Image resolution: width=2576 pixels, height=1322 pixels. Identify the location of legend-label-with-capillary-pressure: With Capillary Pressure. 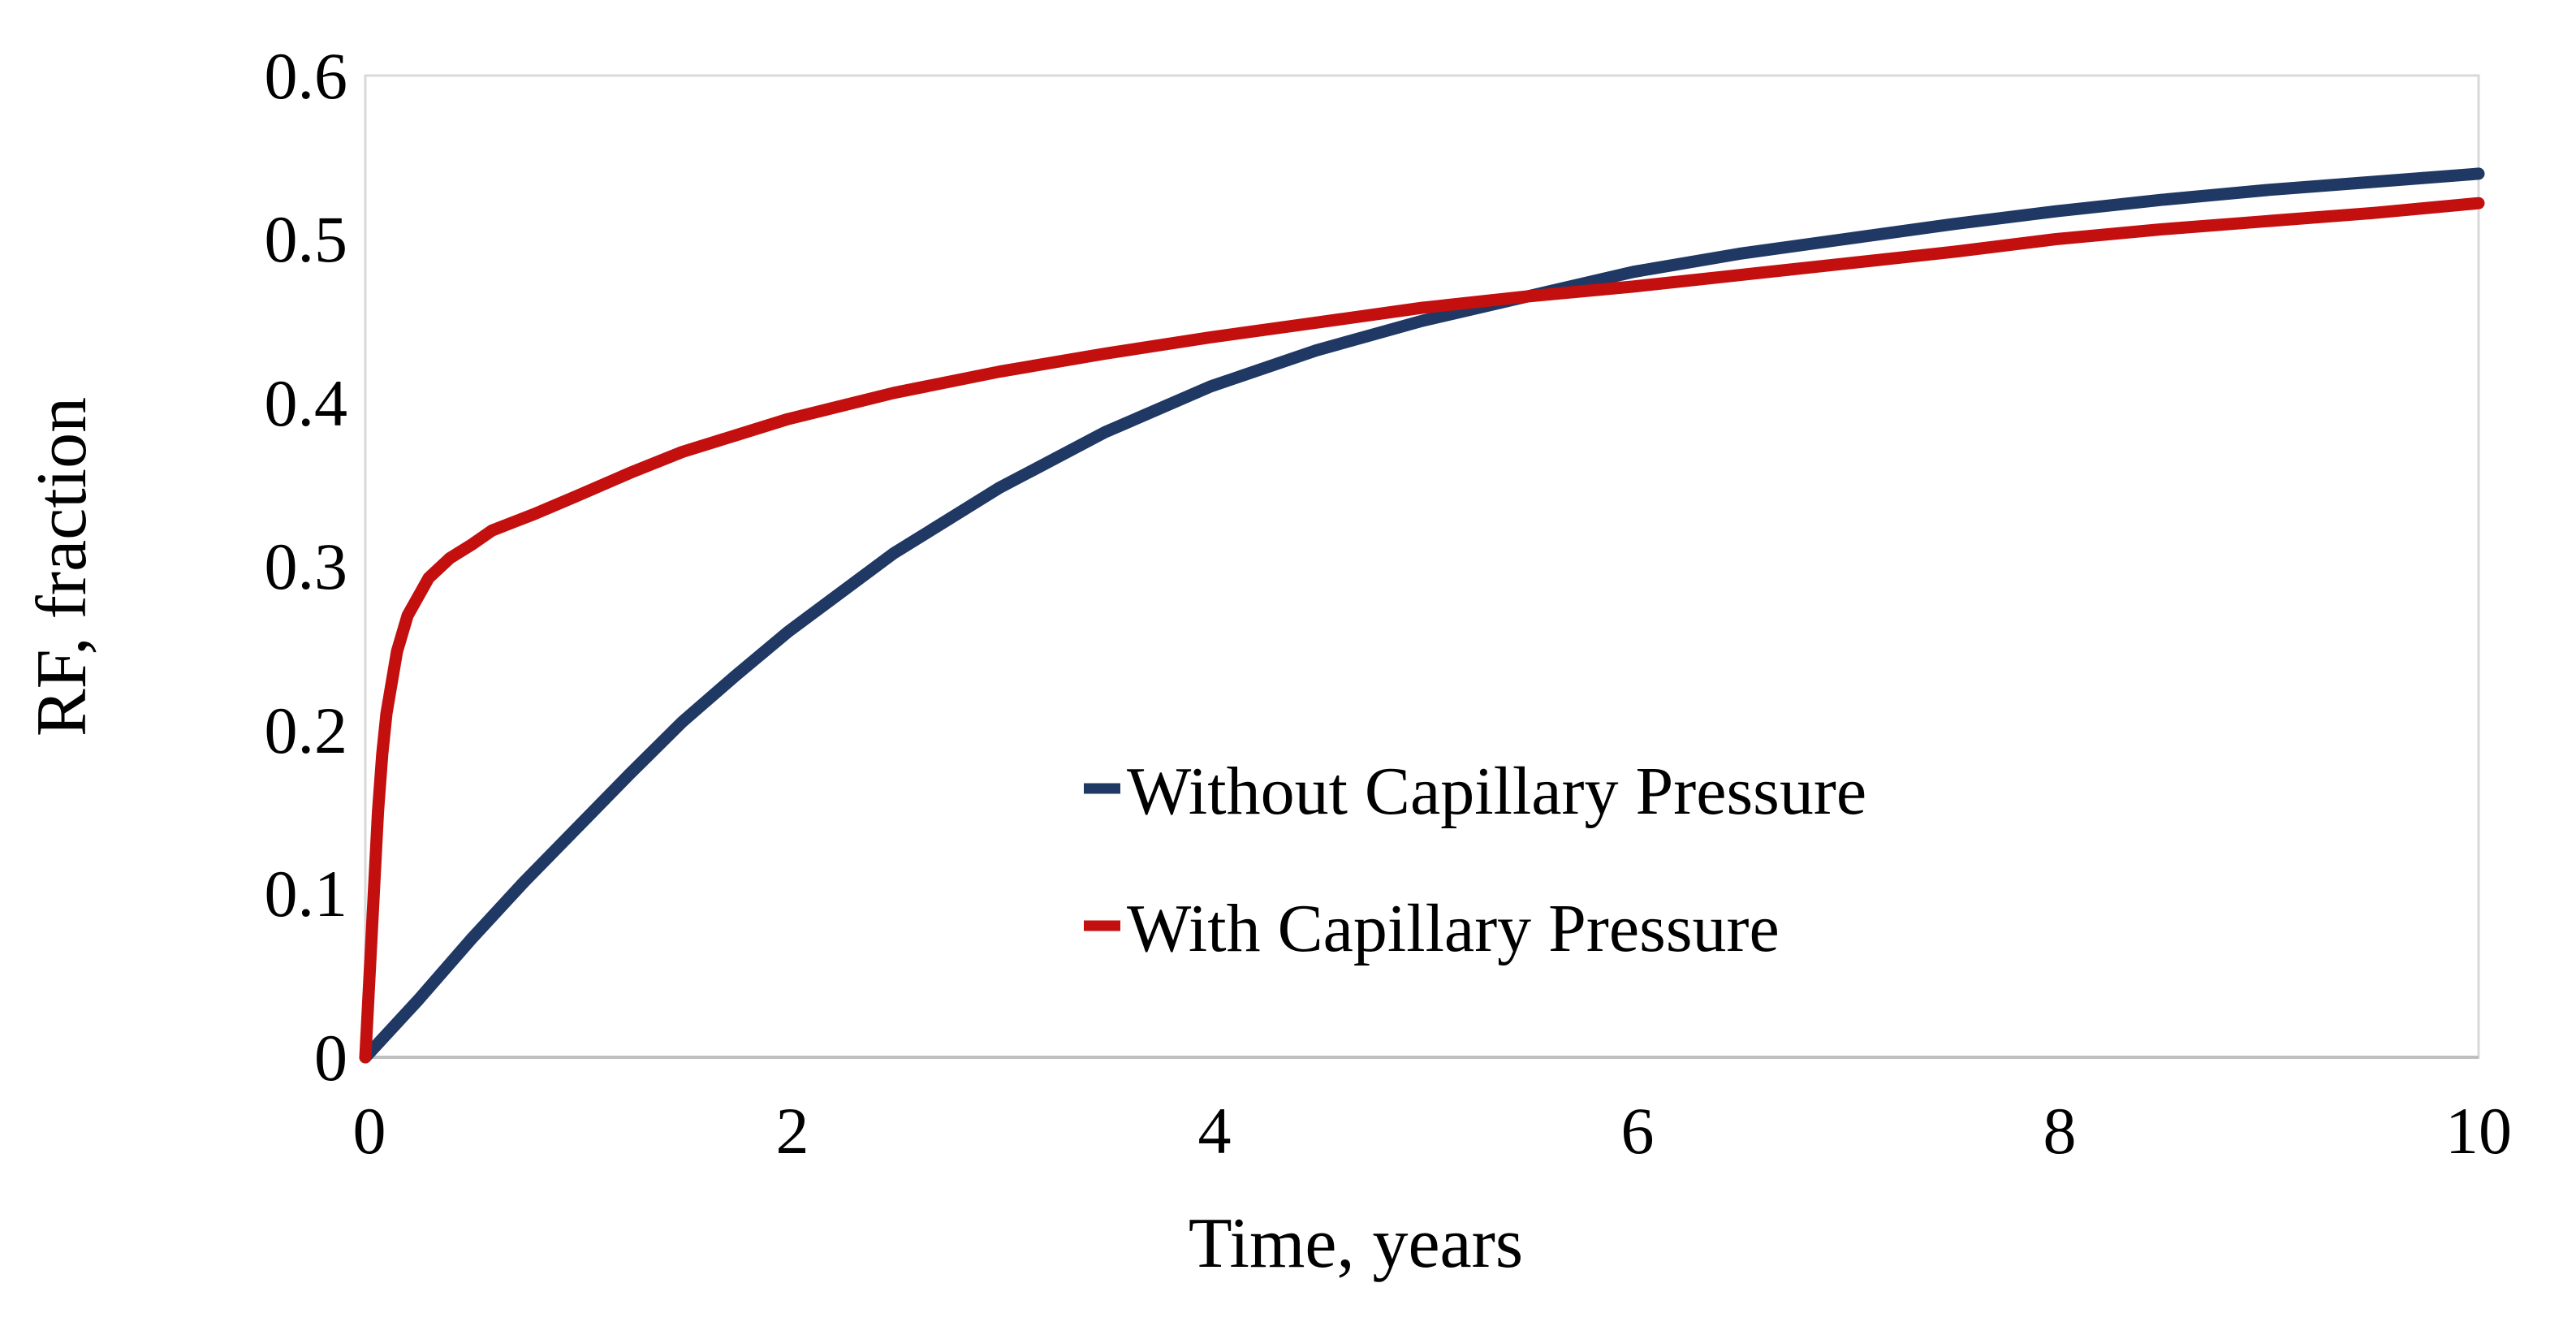
(1453, 929).